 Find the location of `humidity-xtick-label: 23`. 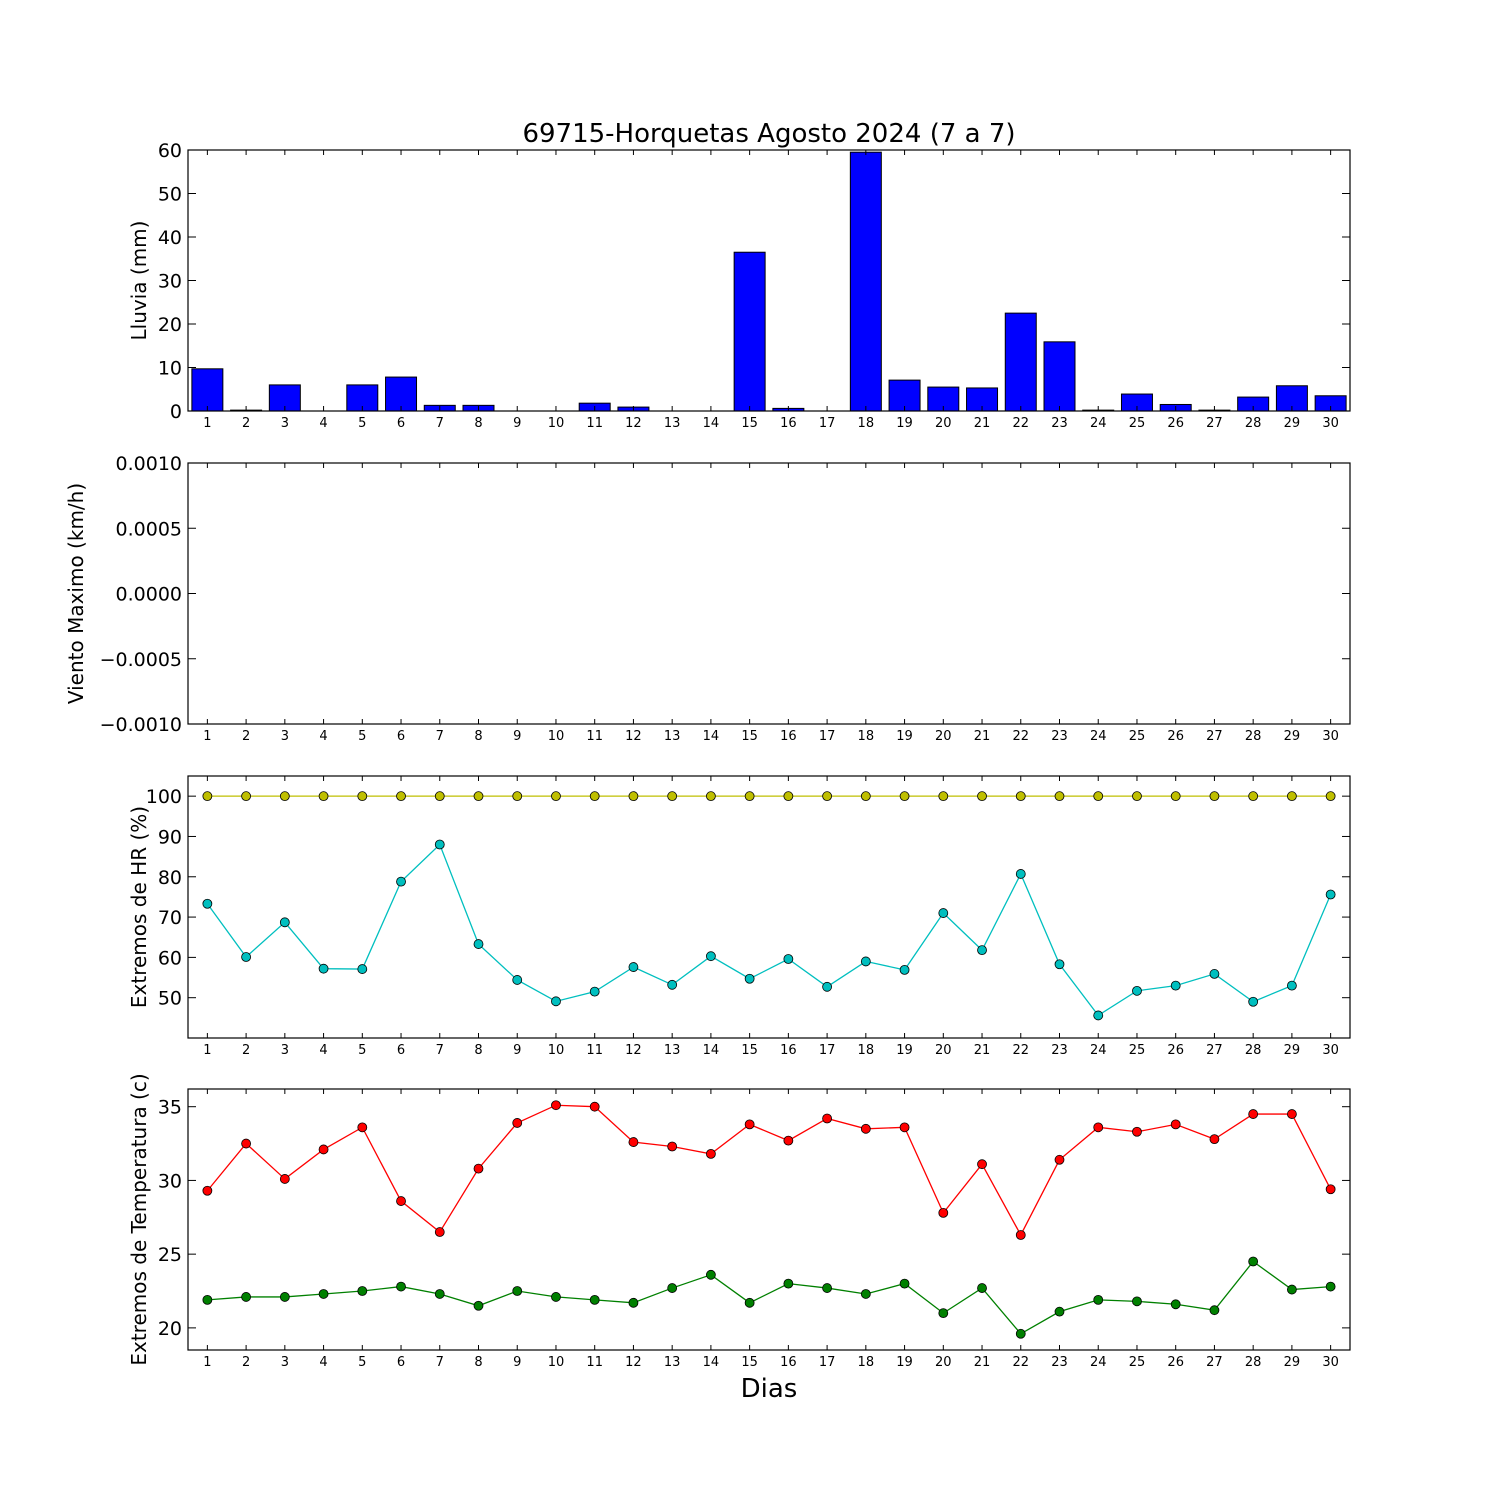

humidity-xtick-label: 23 is located at coordinates (1059, 1050).